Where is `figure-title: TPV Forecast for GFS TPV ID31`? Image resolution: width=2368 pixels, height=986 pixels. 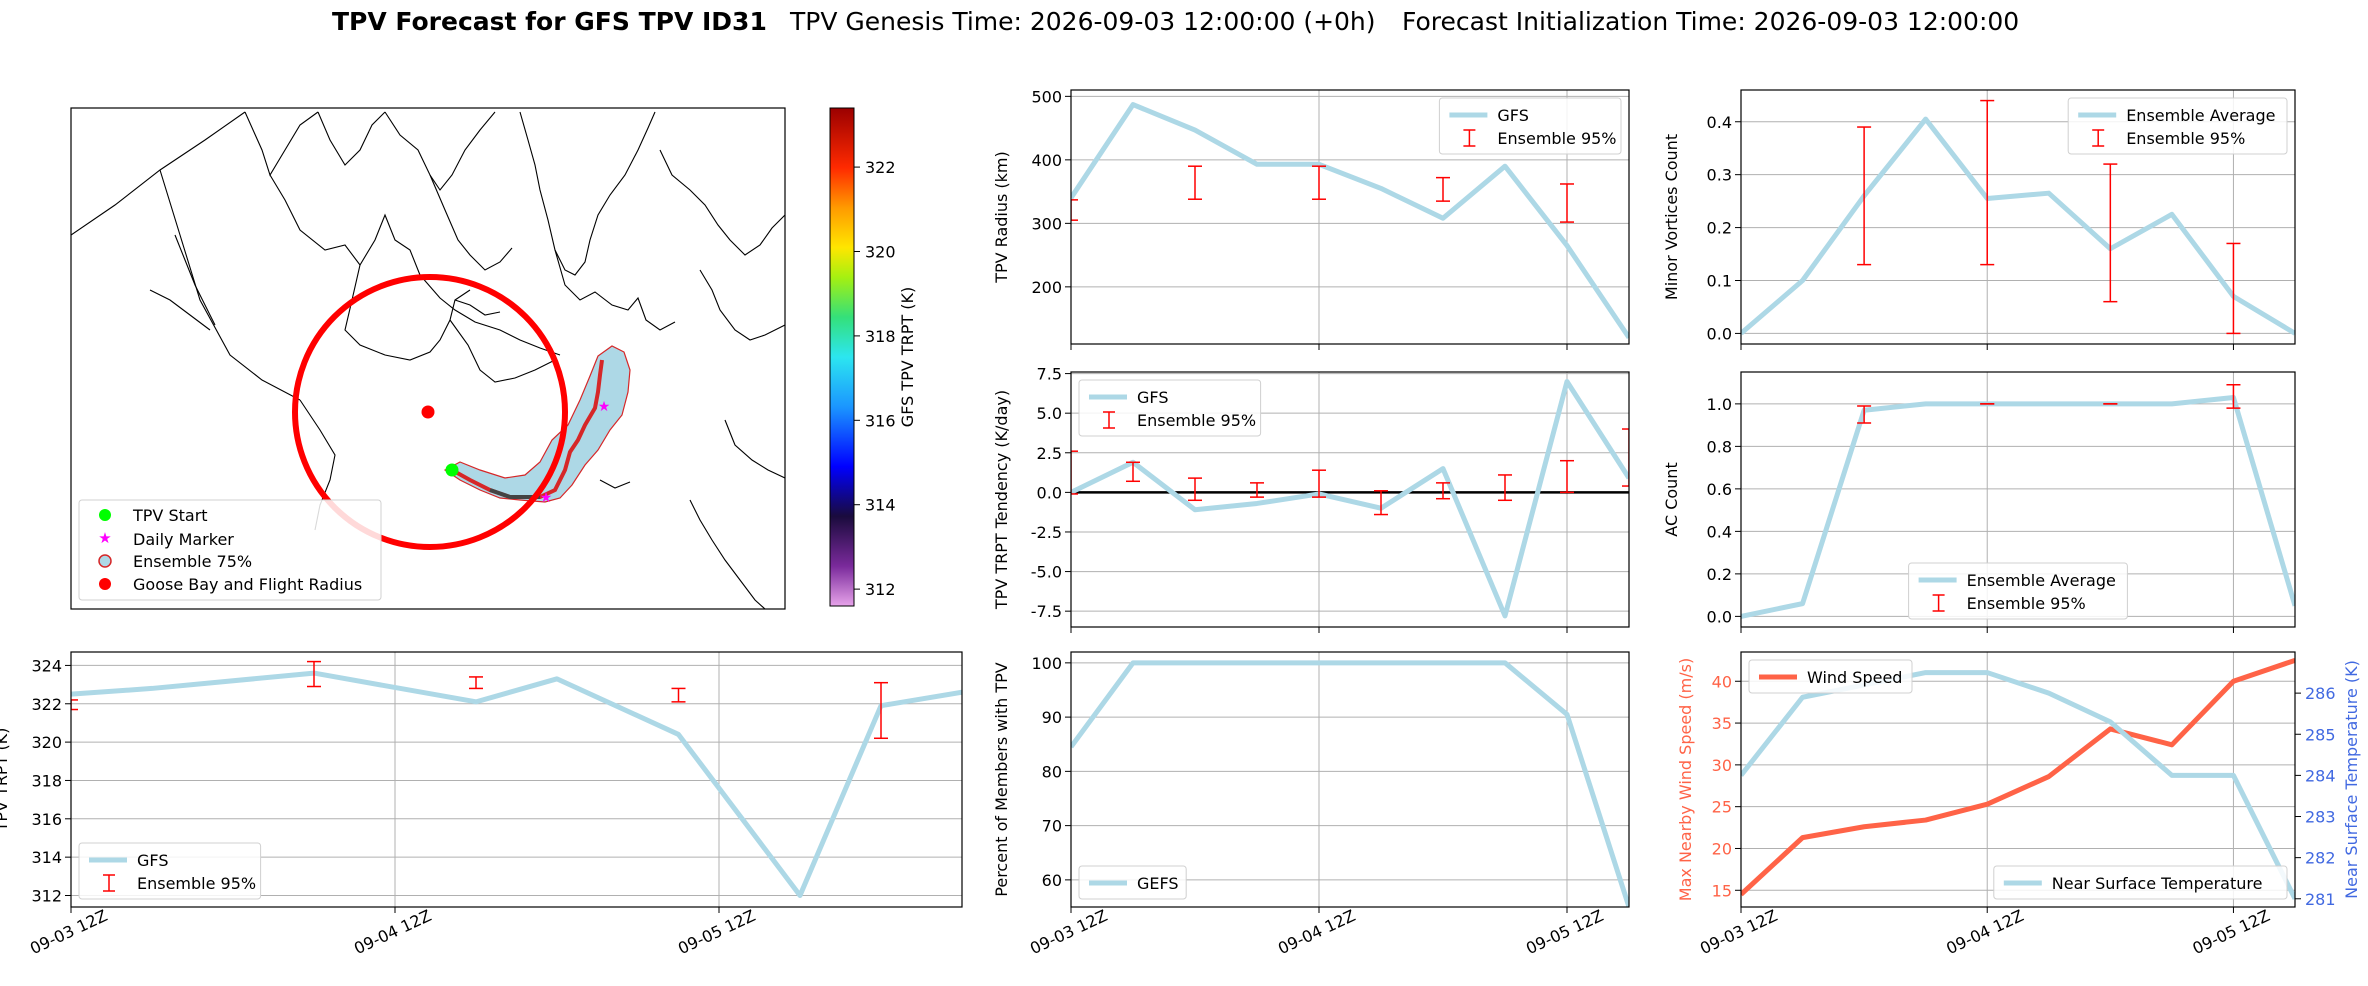
figure-title: TPV Forecast for GFS TPV ID31 is located at coordinates (549, 21).